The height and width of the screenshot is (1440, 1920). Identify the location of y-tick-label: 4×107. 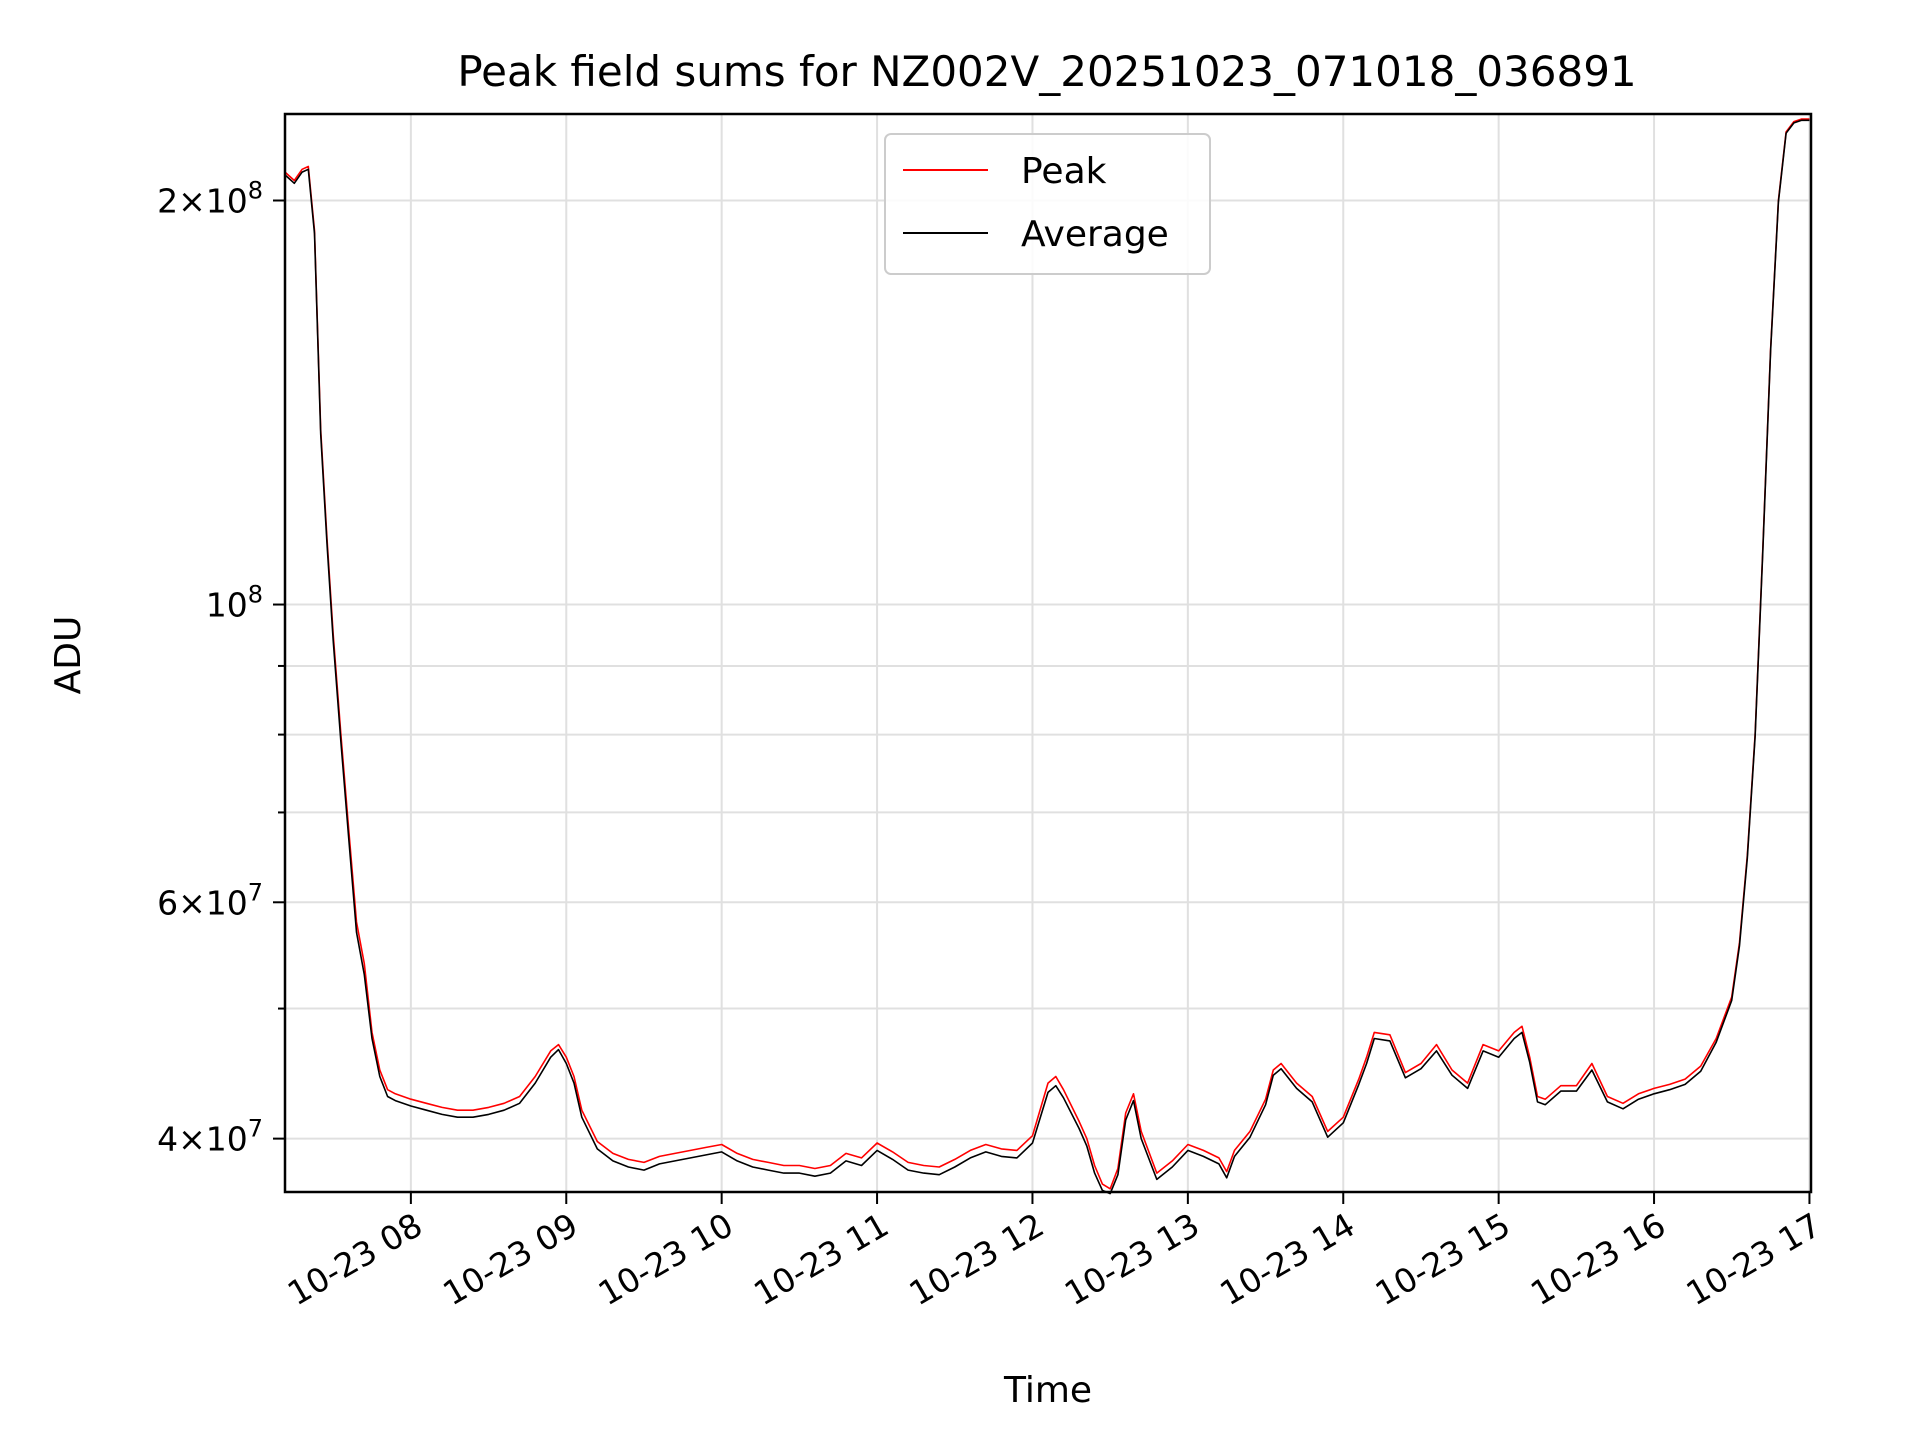
(210, 1137).